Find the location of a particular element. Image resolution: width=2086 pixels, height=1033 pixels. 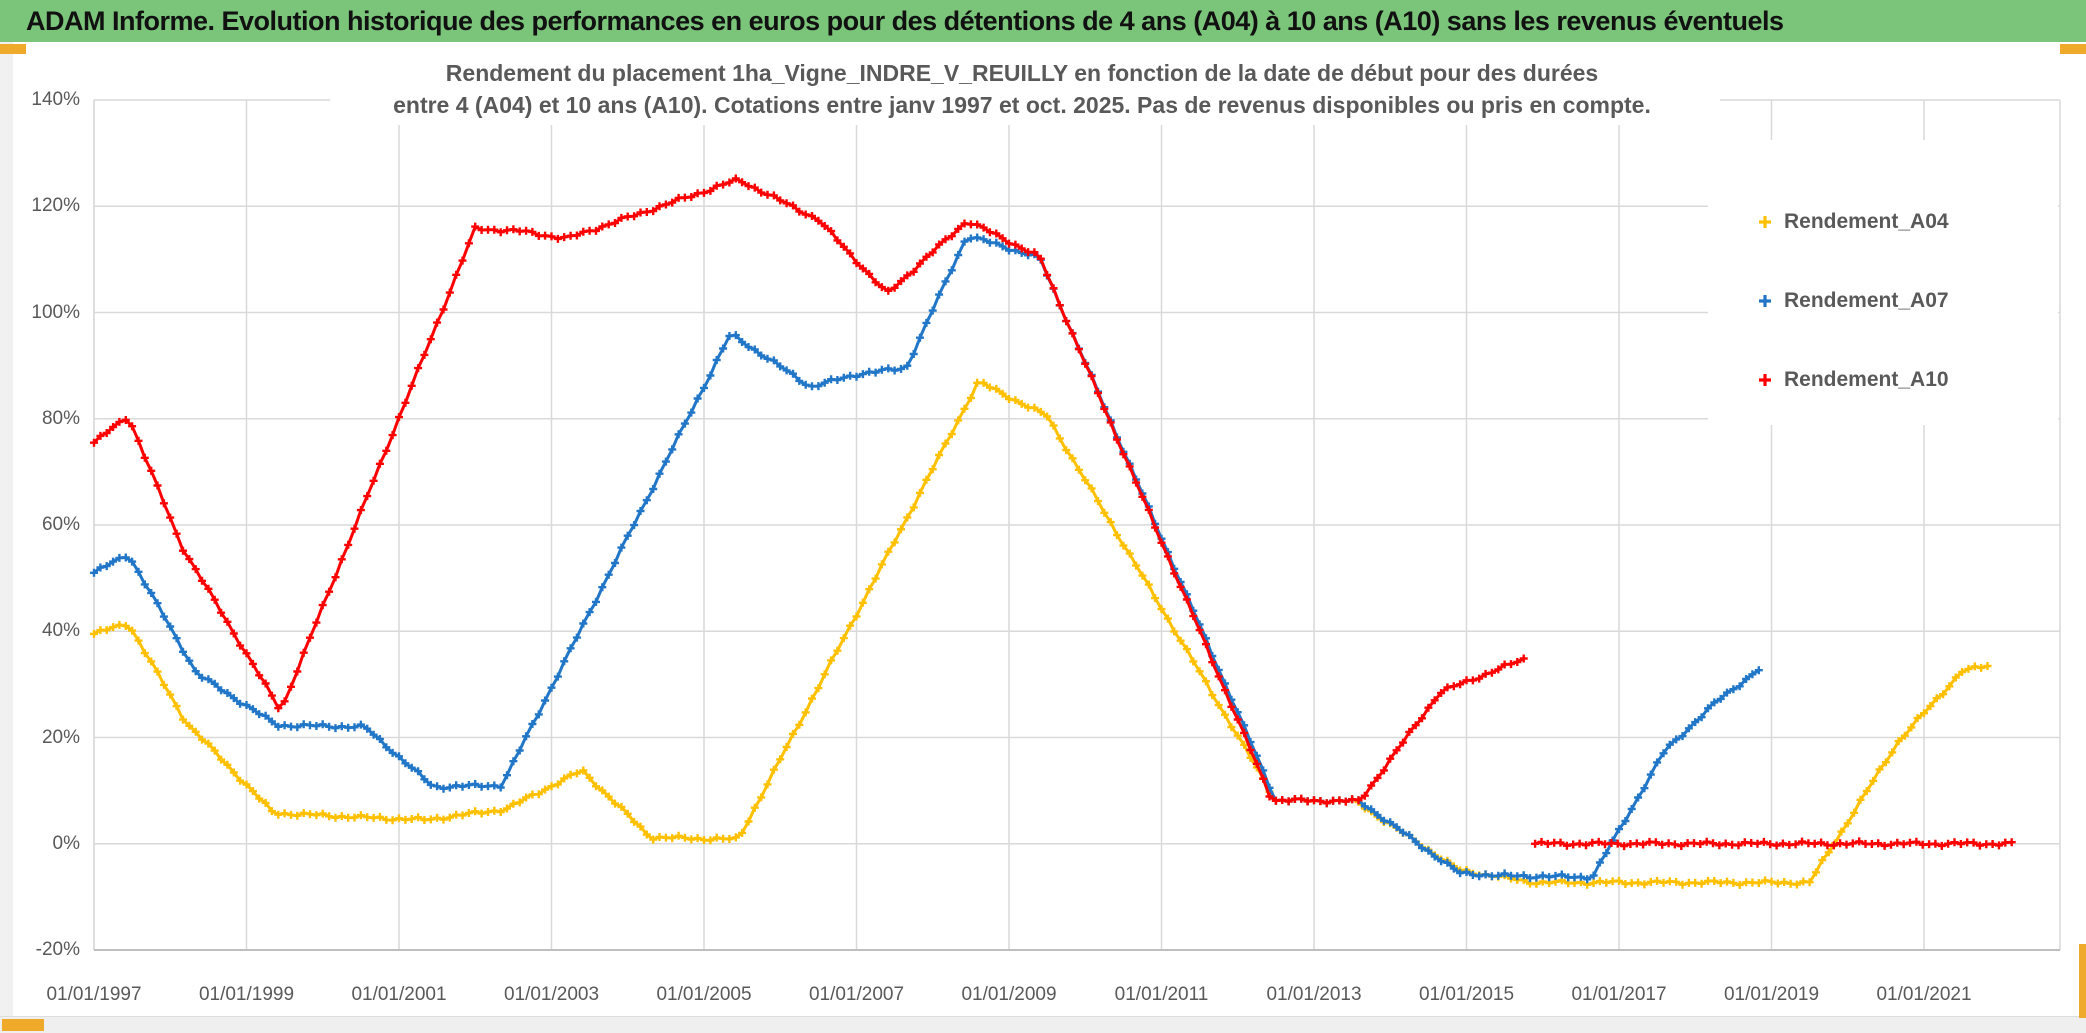

legend-item-Rendement_A10: Rendement_A10 is located at coordinates (1852, 380).